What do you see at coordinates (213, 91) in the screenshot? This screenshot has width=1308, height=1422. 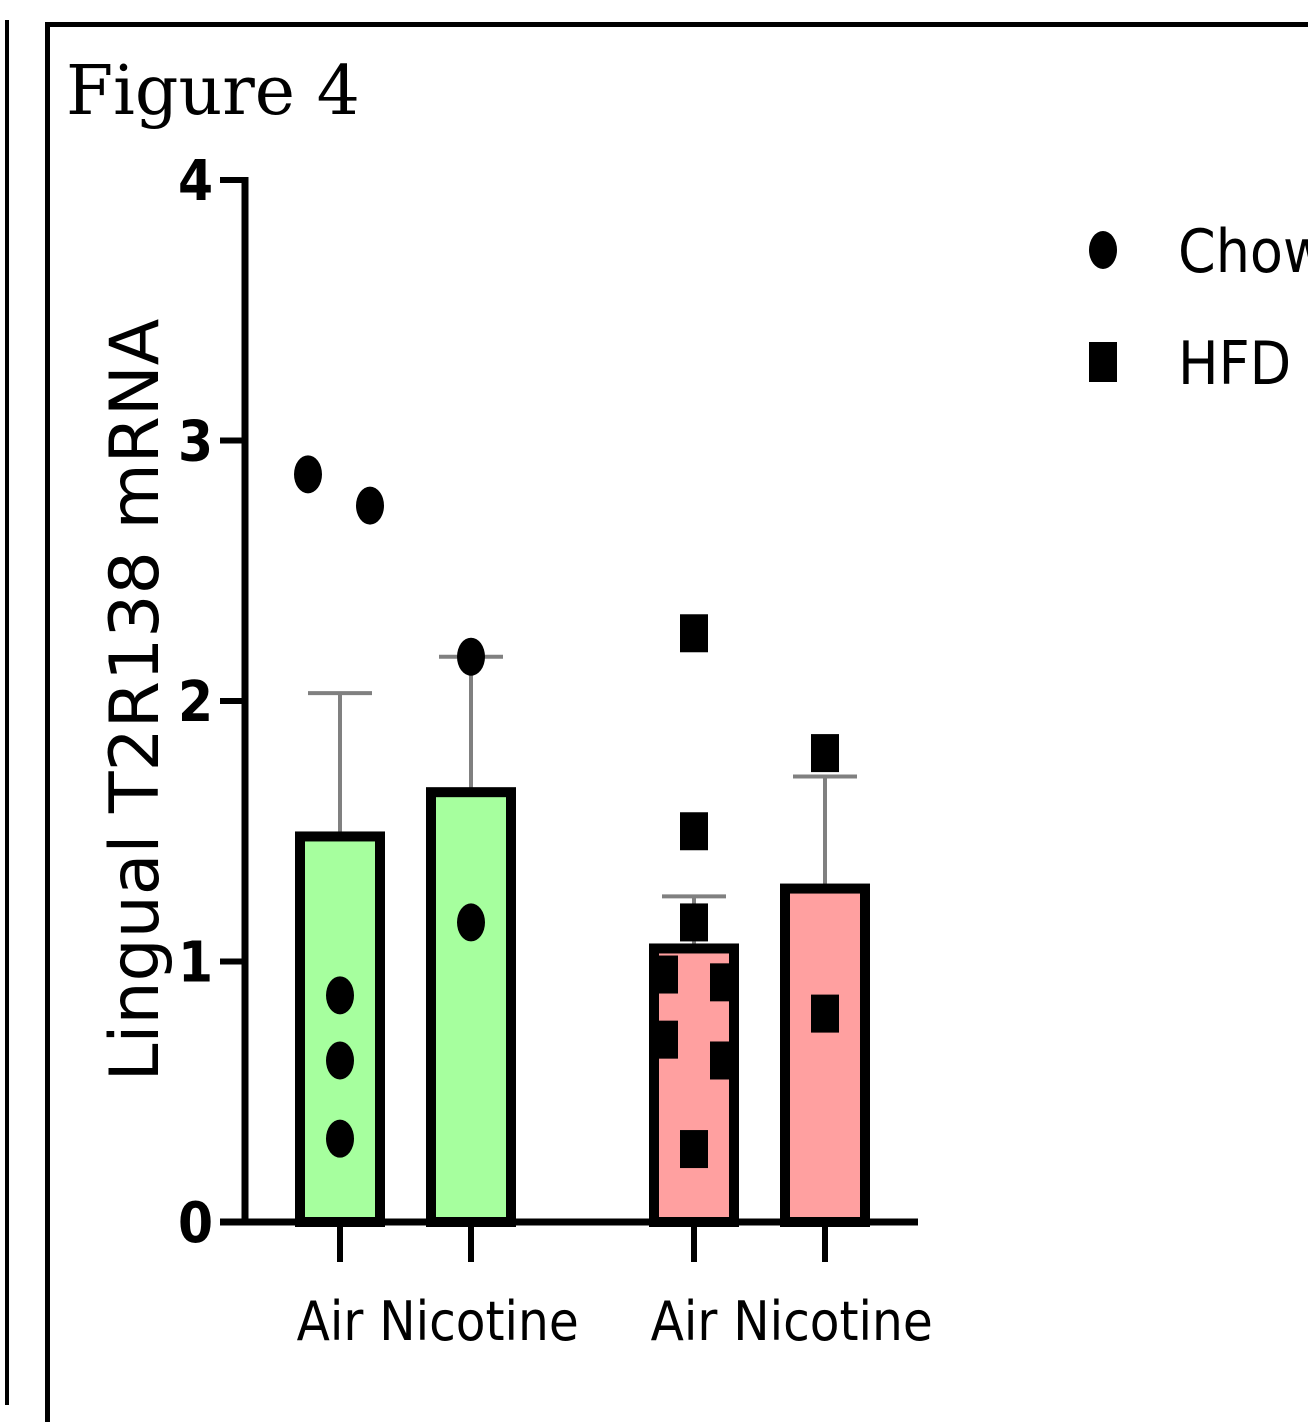 I see `figure-title: Figure 4` at bounding box center [213, 91].